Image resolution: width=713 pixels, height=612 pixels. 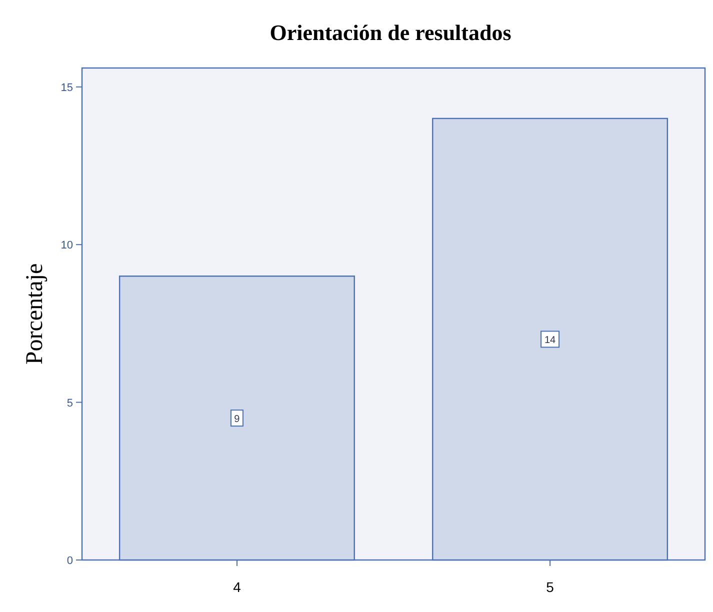 What do you see at coordinates (66, 246) in the screenshot?
I see `y-tick-label: 10` at bounding box center [66, 246].